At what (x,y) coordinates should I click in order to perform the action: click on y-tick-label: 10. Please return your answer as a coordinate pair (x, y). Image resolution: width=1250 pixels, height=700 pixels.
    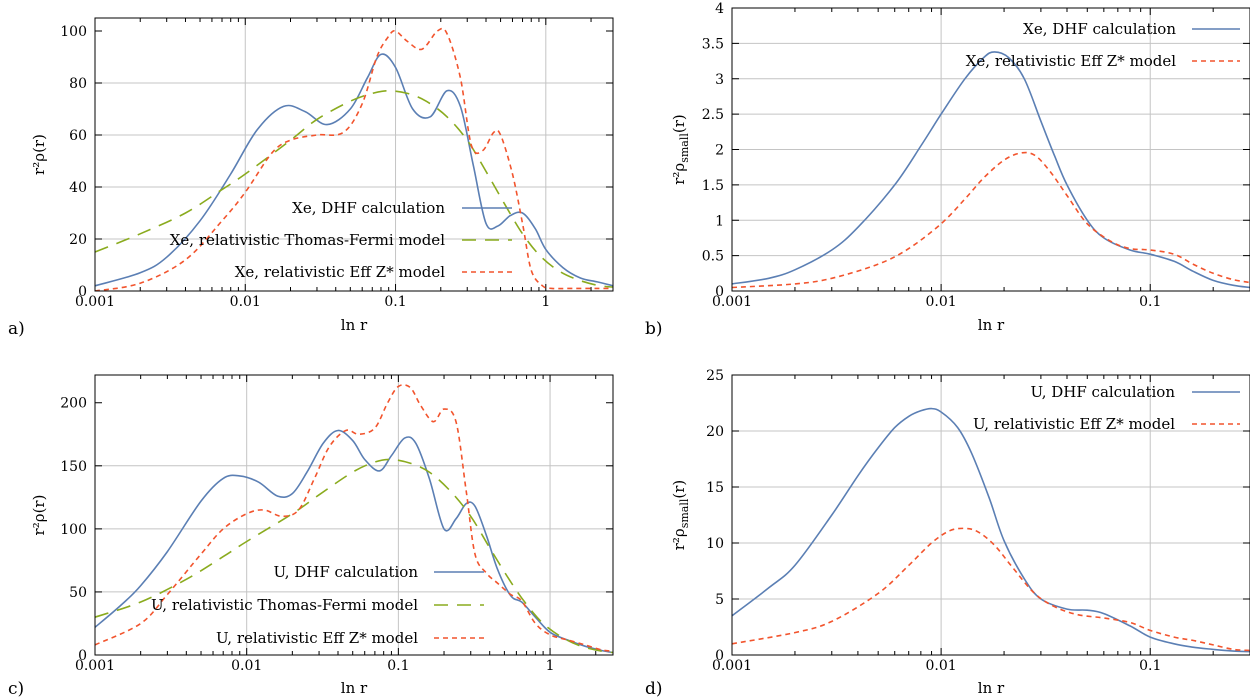
    Looking at the image, I should click on (715, 544).